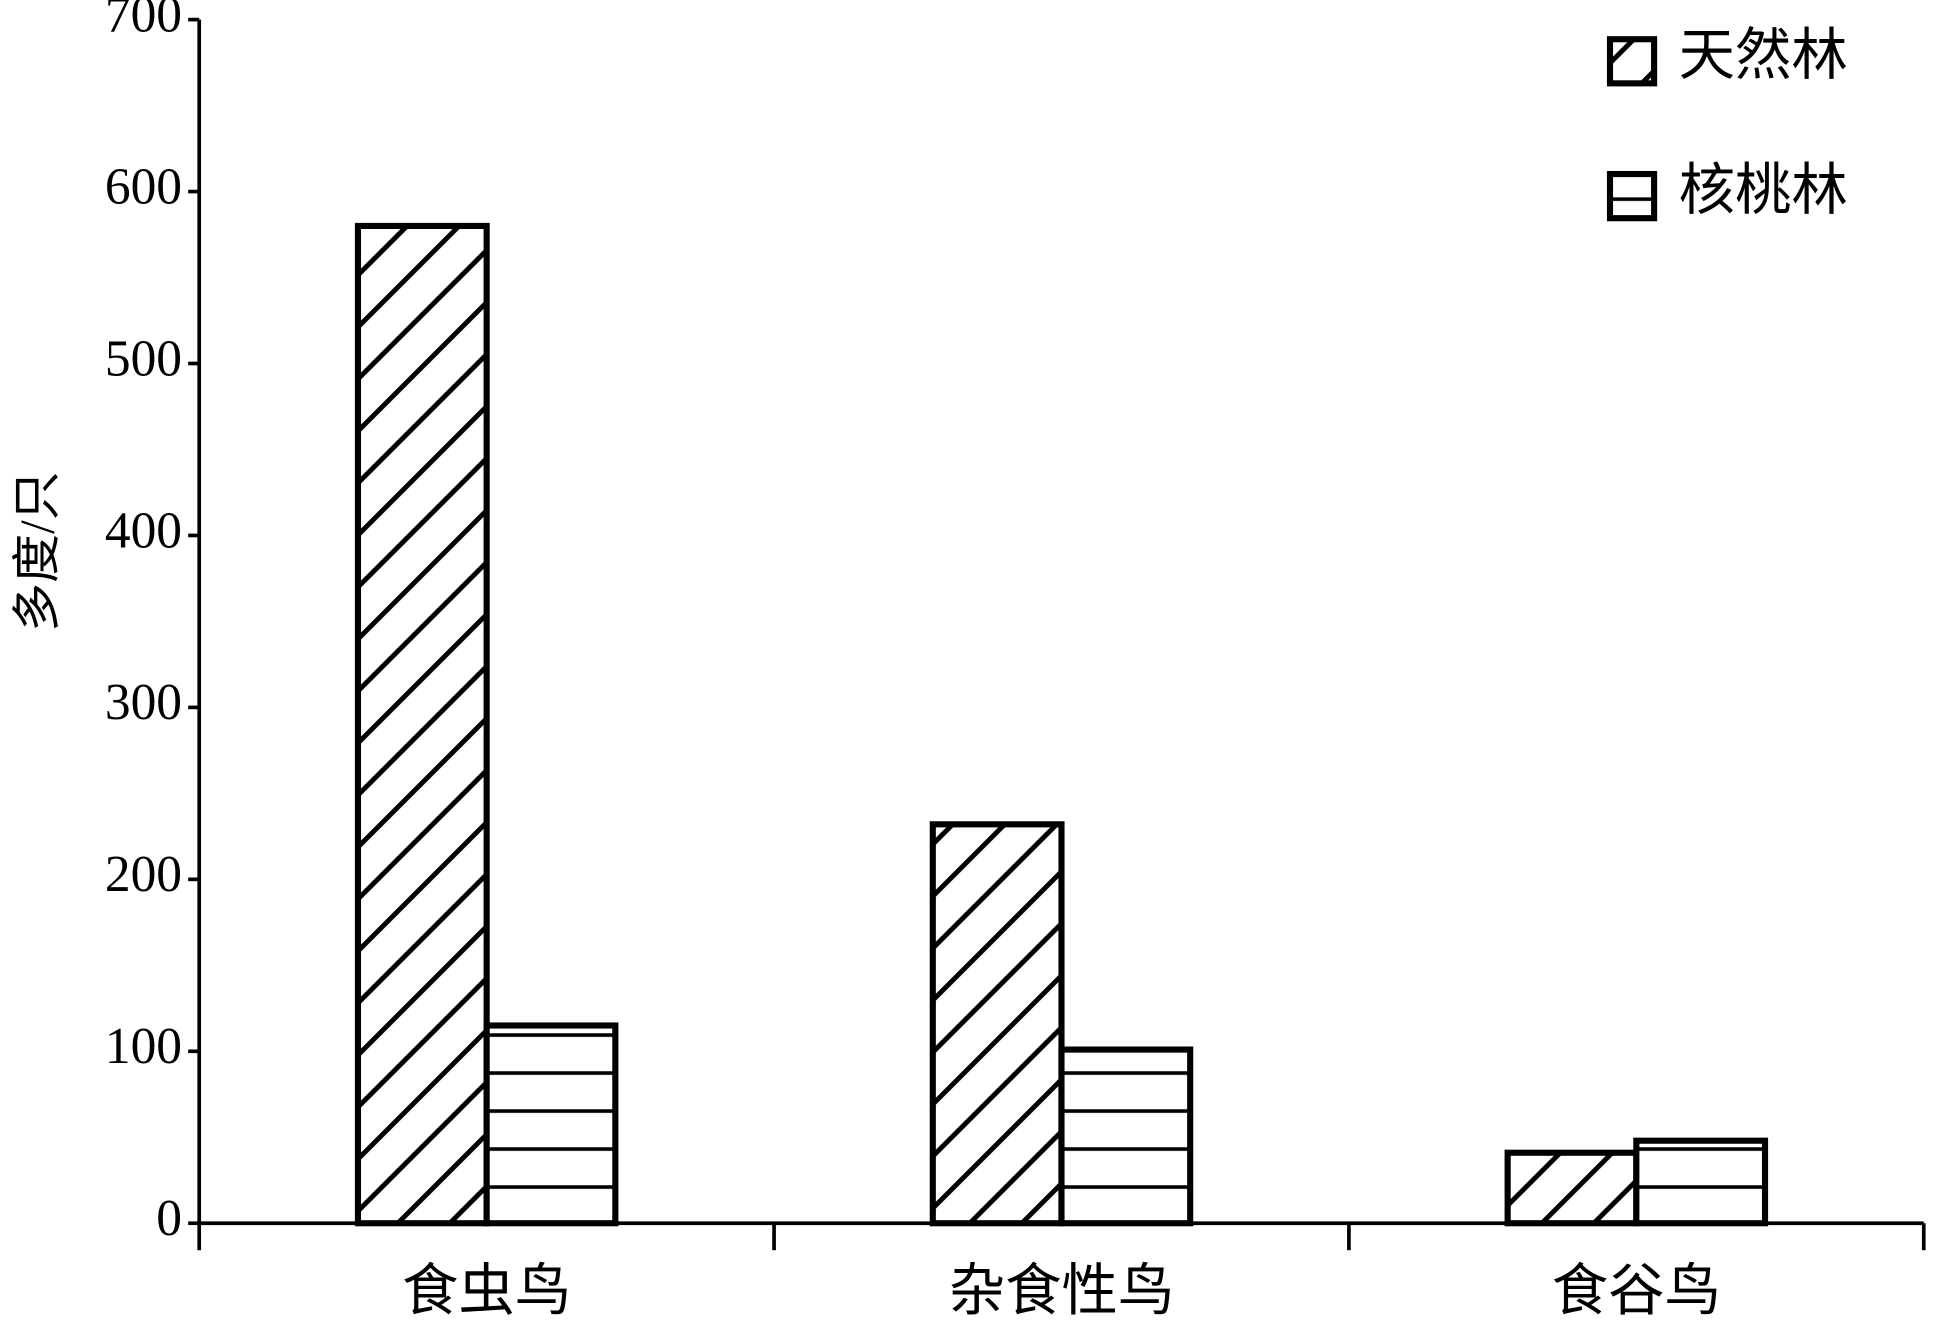 The width and height of the screenshot is (1933, 1336). Describe the element at coordinates (143, 530) in the screenshot. I see `y-tick-label: 400` at that location.